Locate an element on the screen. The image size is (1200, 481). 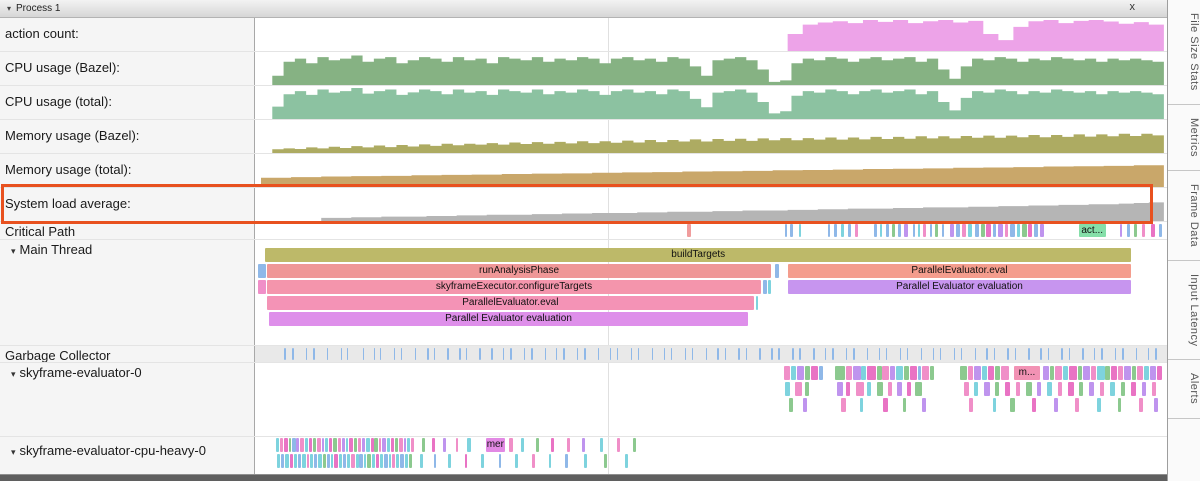
skyframe-evaluator-cpu-heavy-0-track: mer is located at coordinates (711, 455).